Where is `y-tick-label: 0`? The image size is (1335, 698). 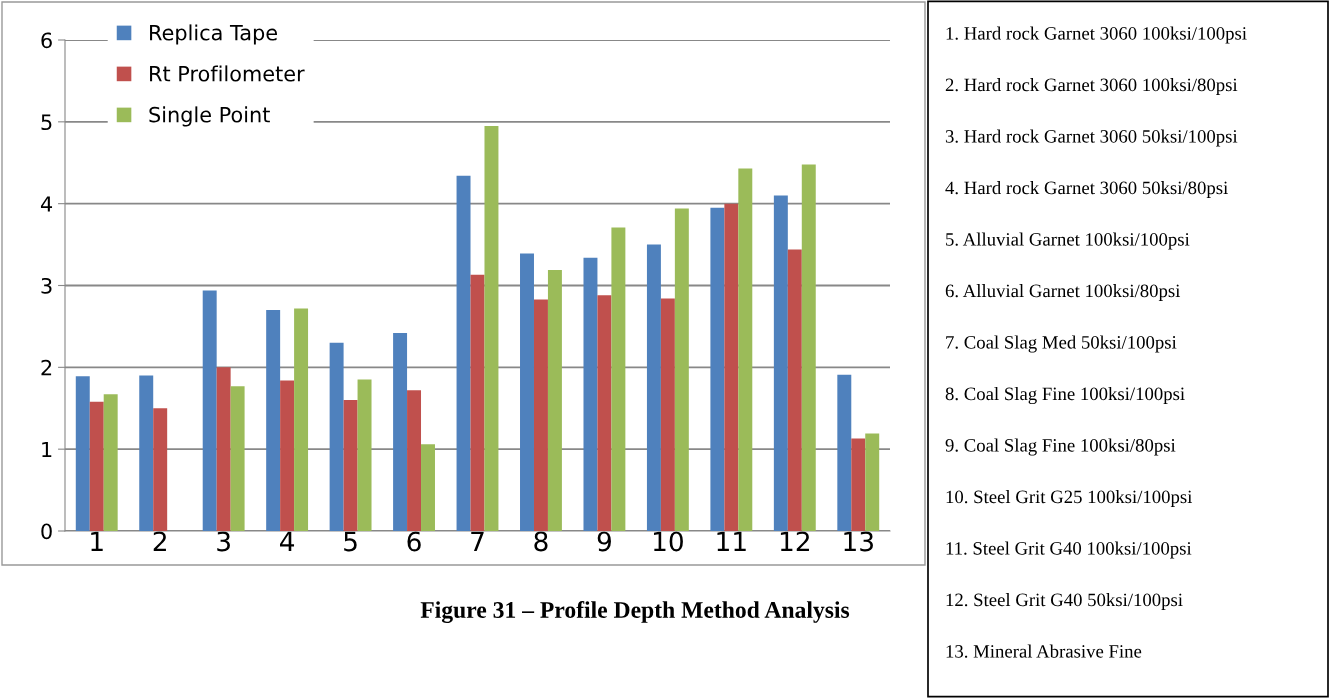
y-tick-label: 0 is located at coordinates (46, 531).